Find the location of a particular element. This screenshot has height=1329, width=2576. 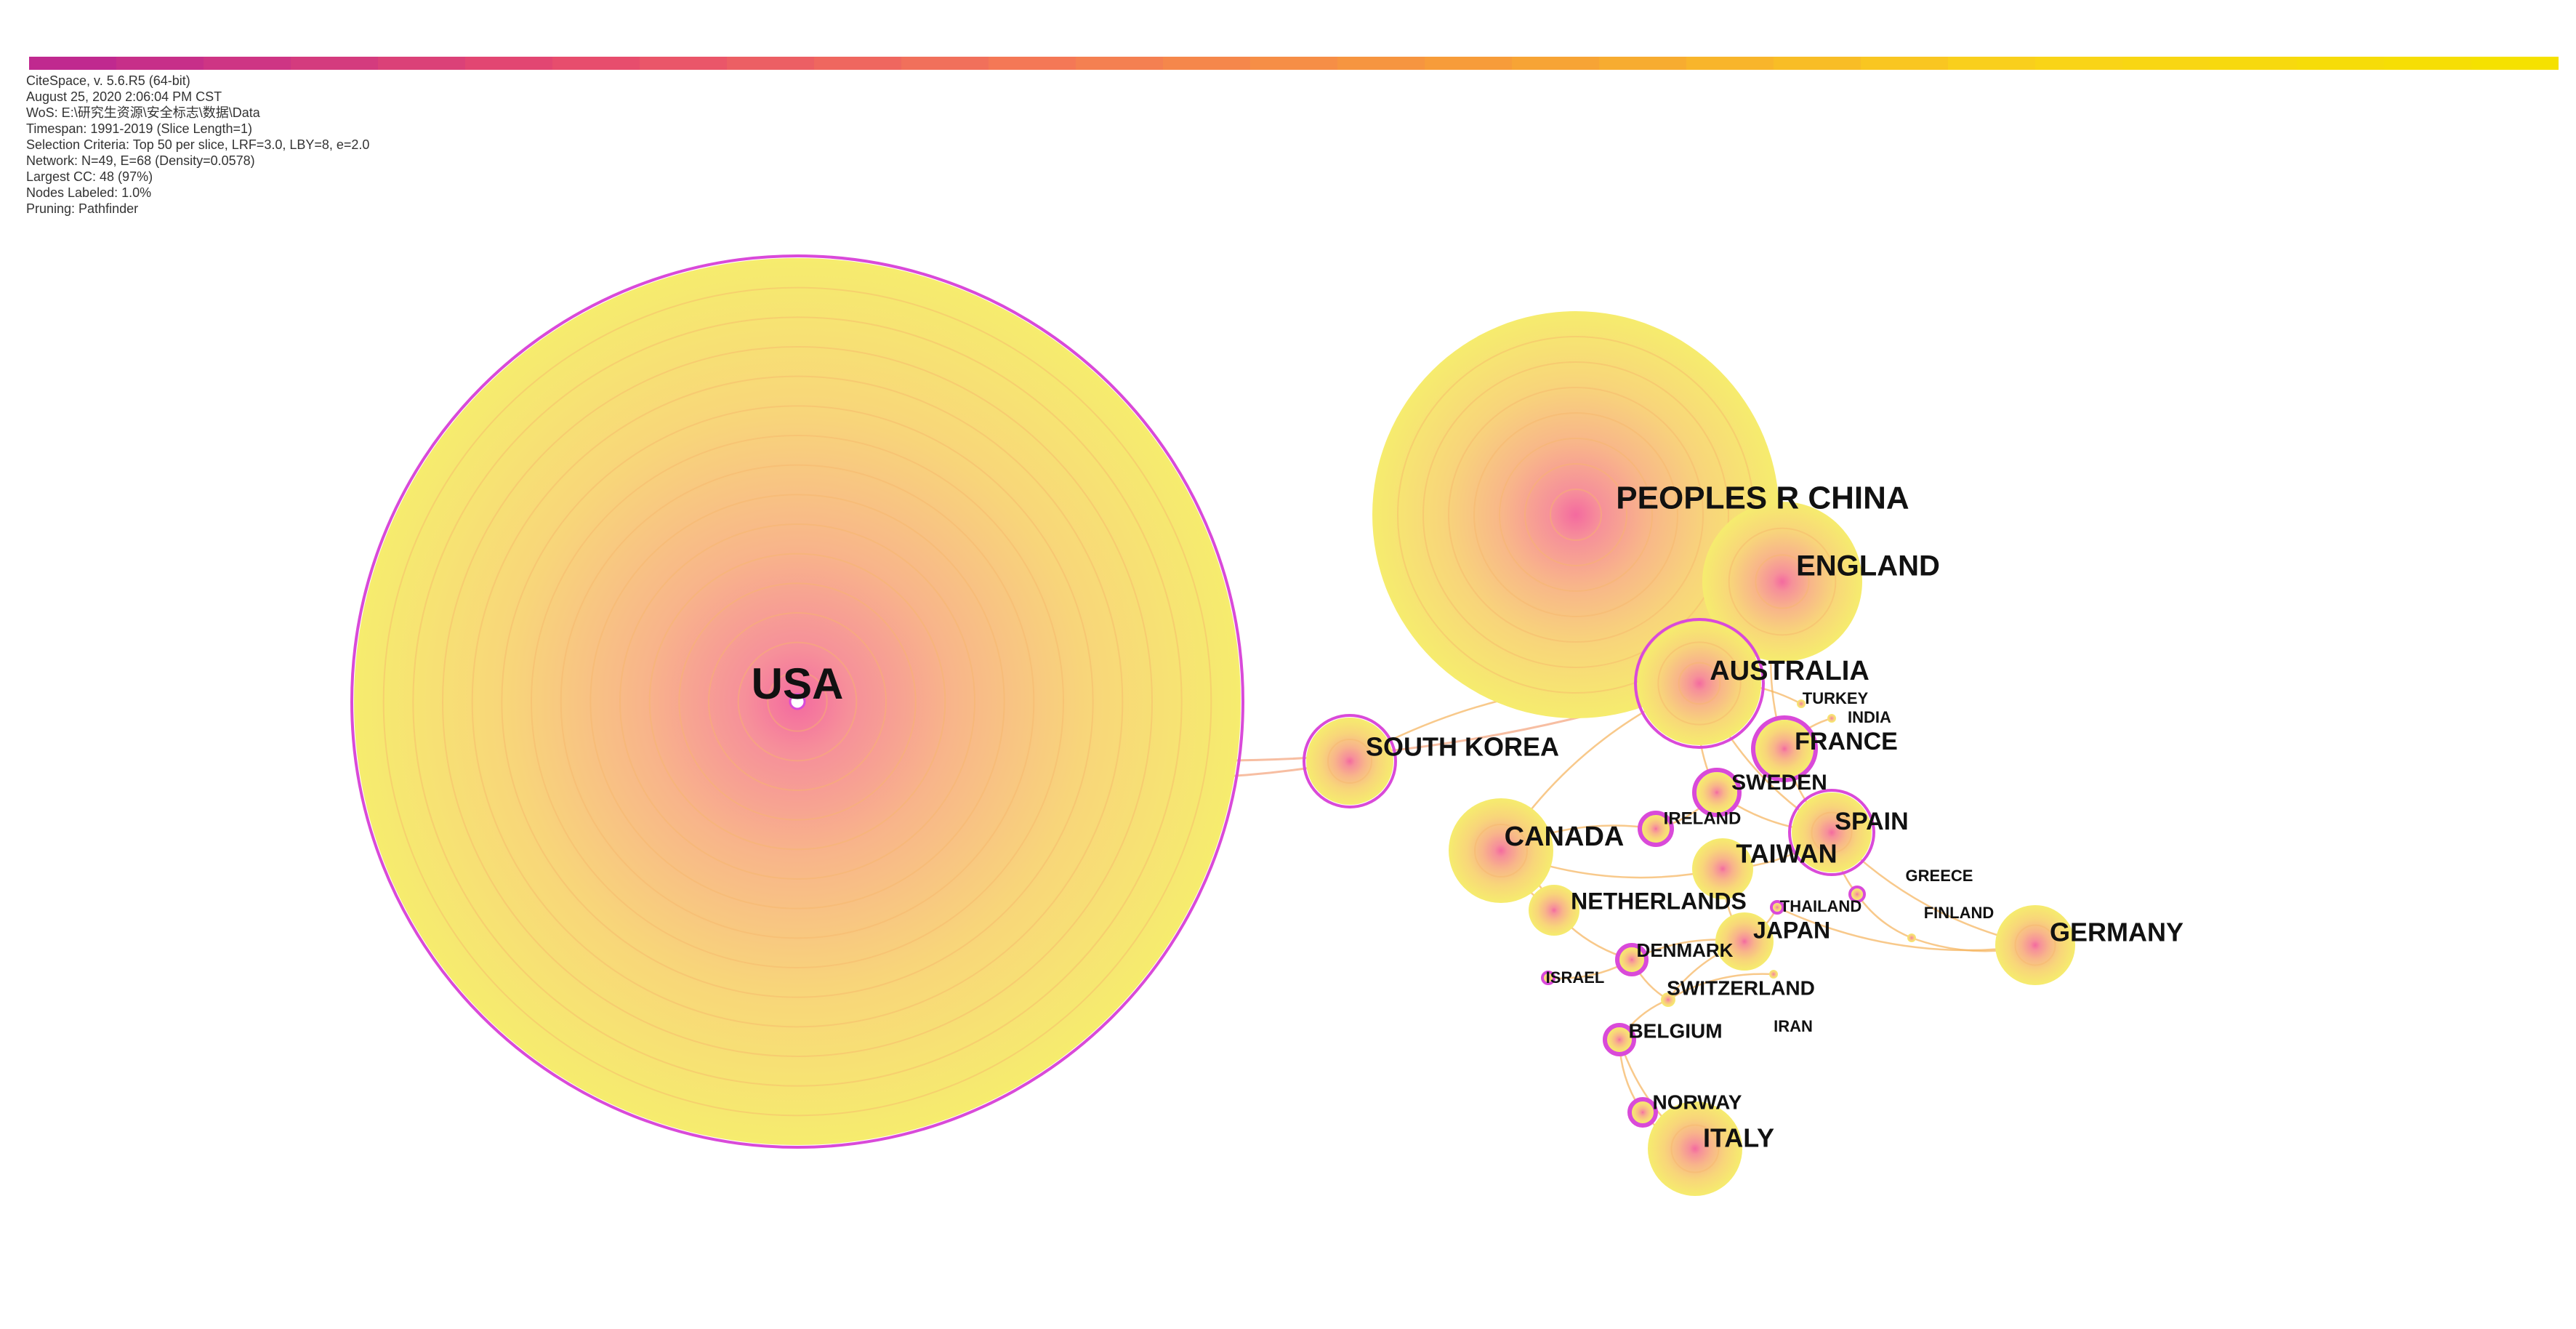

node-norway is located at coordinates (1642, 1112).